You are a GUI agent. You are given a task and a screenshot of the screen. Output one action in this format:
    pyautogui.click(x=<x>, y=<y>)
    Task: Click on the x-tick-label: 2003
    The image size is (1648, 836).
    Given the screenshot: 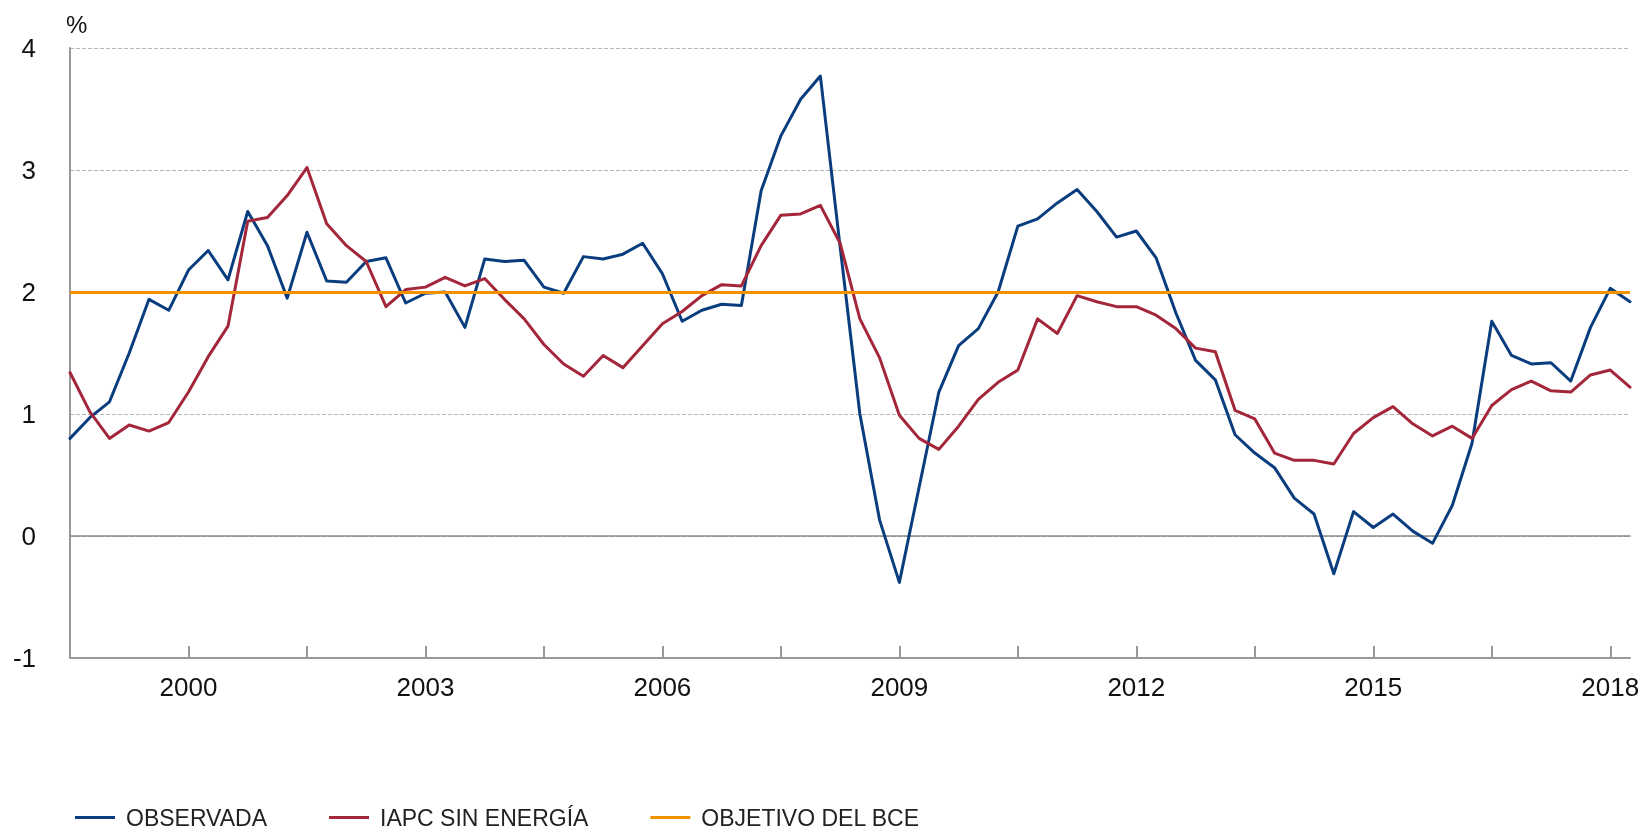 What is the action you would take?
    pyautogui.click(x=425, y=687)
    